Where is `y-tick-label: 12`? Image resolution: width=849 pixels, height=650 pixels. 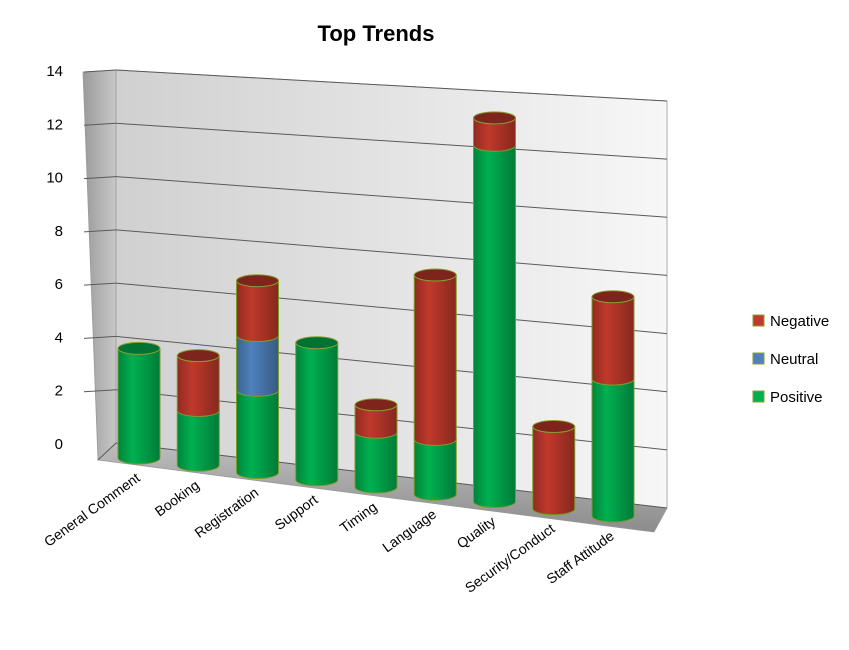 y-tick-label: 12 is located at coordinates (54, 124).